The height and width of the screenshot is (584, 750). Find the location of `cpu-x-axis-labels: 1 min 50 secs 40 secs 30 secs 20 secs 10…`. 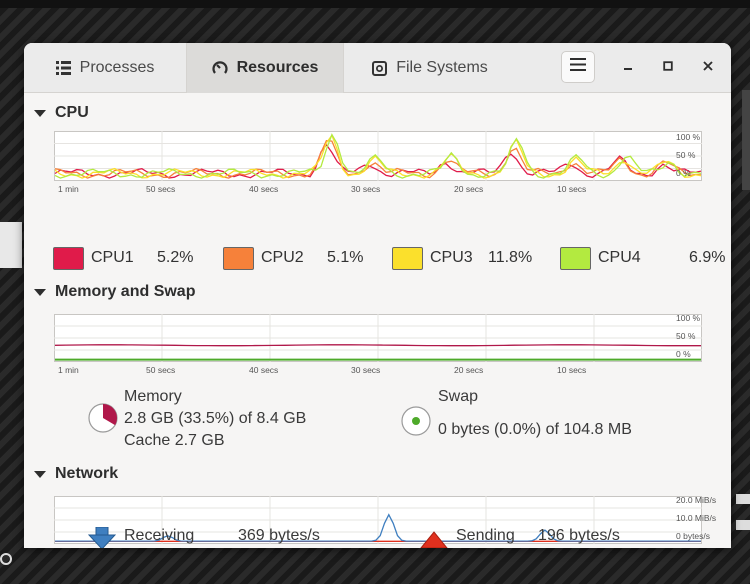

cpu-x-axis-labels: 1 min 50 secs 40 secs 30 secs 20 secs 10… is located at coordinates (378, 190).